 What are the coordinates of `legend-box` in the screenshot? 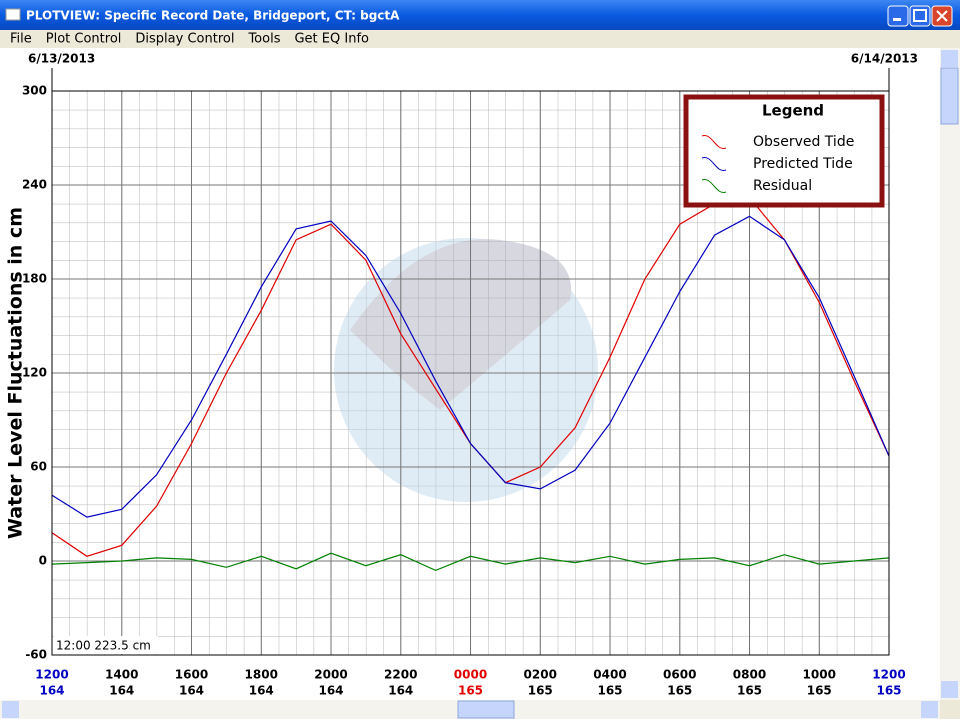 It's located at (784, 151).